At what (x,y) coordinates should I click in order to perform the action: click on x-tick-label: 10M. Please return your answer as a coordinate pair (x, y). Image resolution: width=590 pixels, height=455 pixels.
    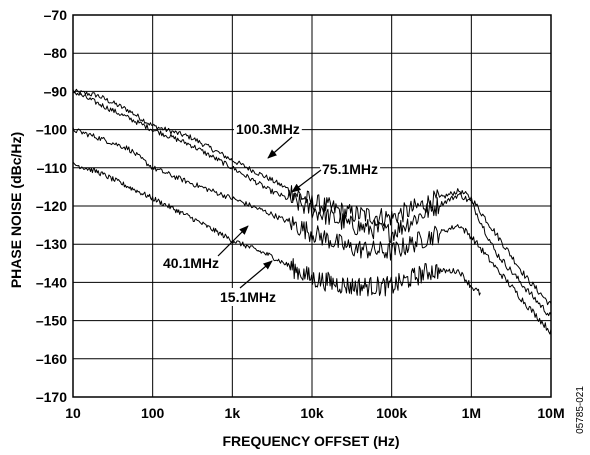
    Looking at the image, I should click on (550, 413).